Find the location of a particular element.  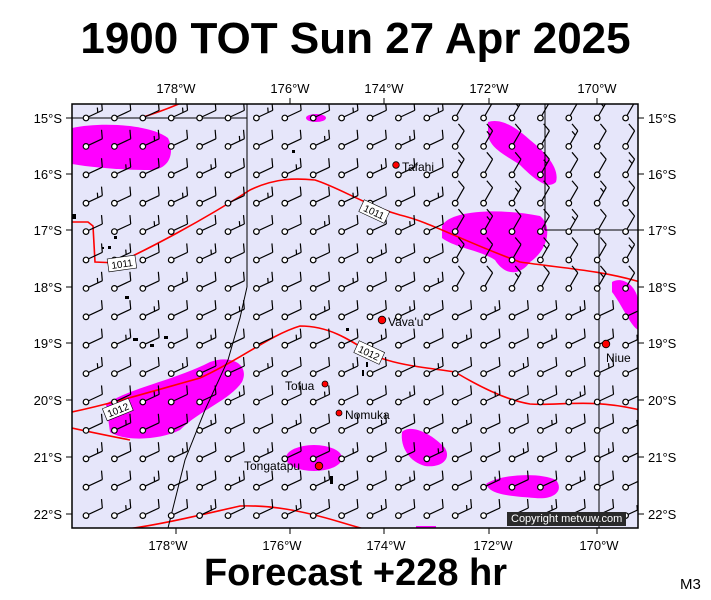

lon-label-bottom: 172°W is located at coordinates (493, 545).